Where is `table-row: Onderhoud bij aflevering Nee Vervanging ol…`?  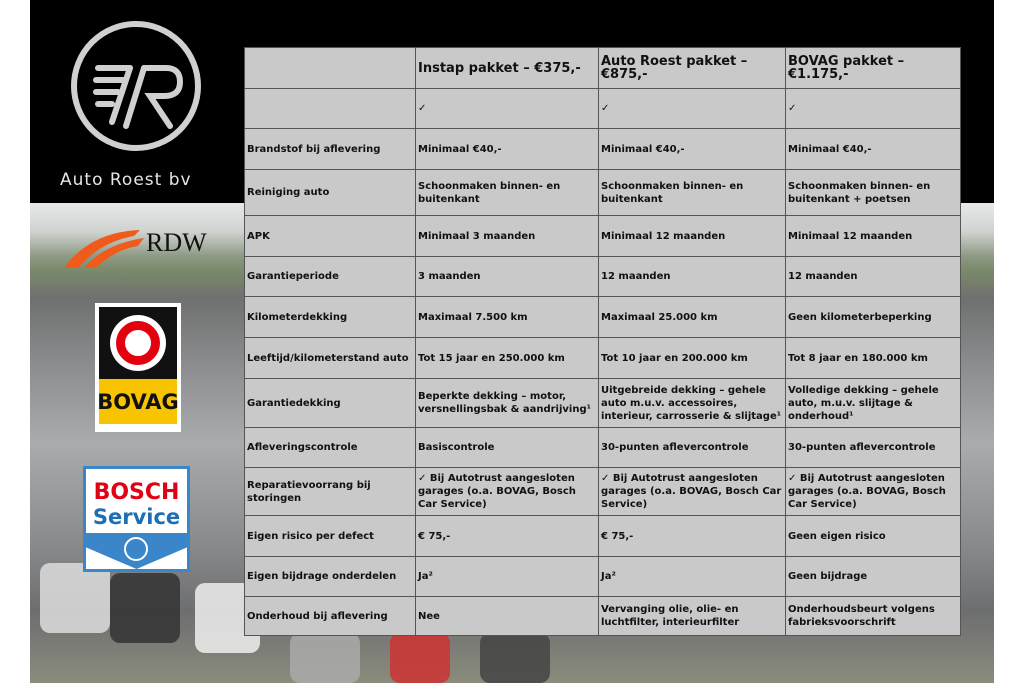
table-row: Onderhoud bij aflevering Nee Vervanging ol… is located at coordinates (602, 616).